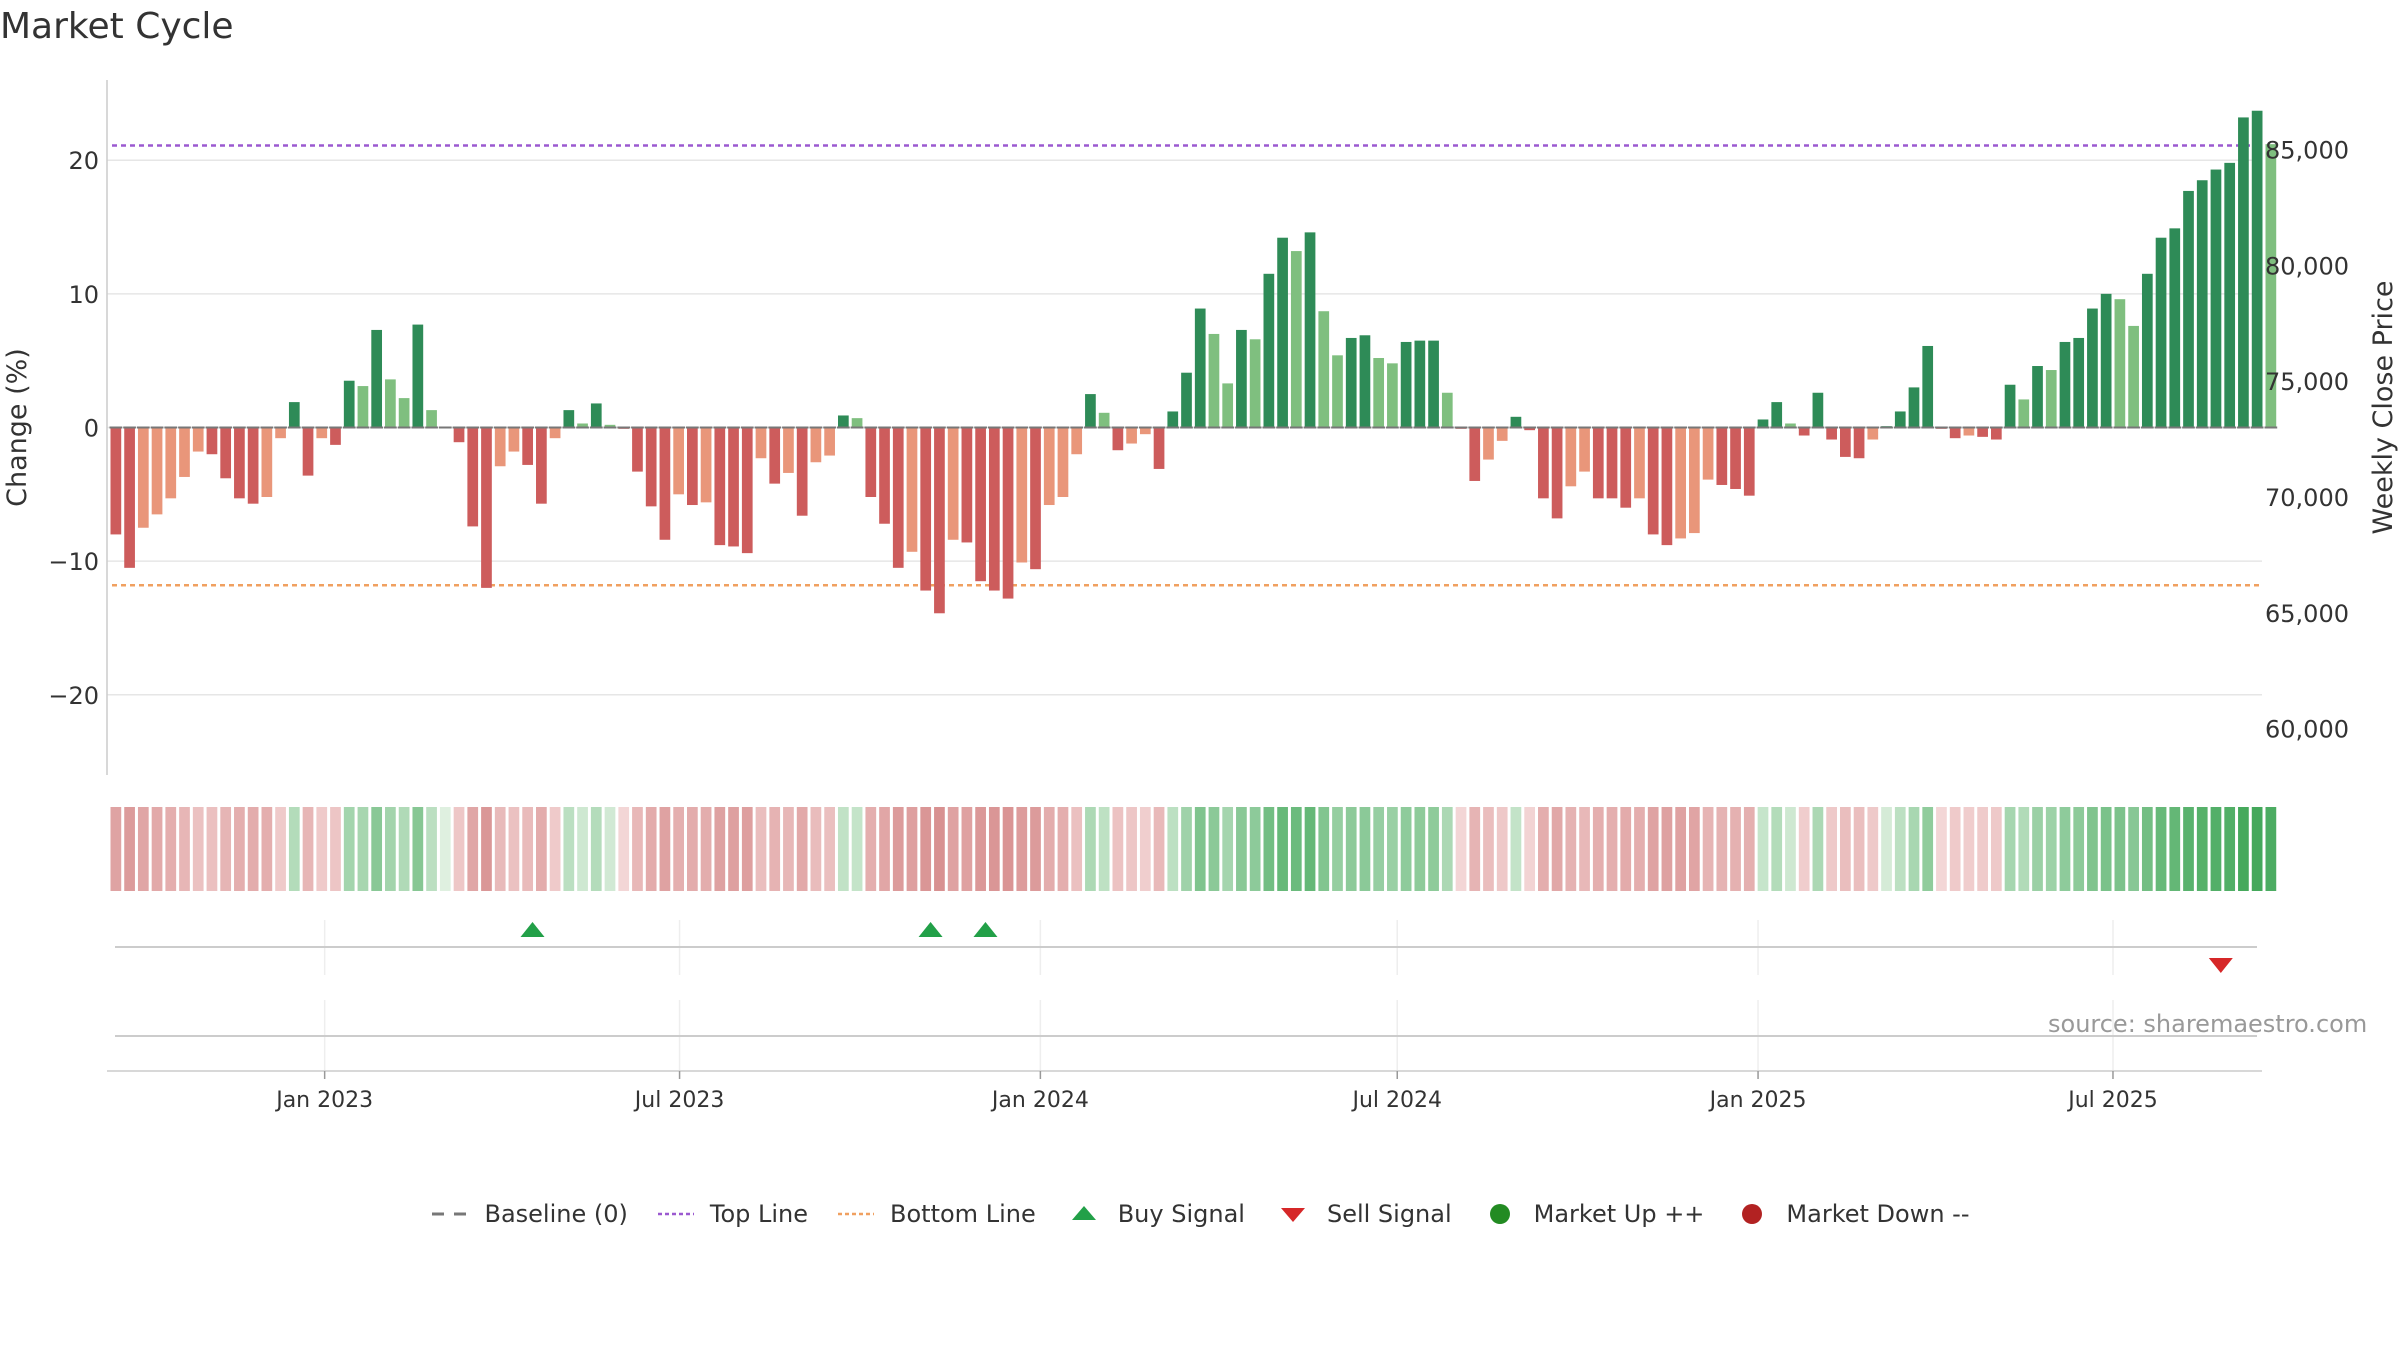 The width and height of the screenshot is (2400, 1350). Describe the element at coordinates (936, 1214) in the screenshot. I see `legend-item-bottom: Bottom Line` at that location.